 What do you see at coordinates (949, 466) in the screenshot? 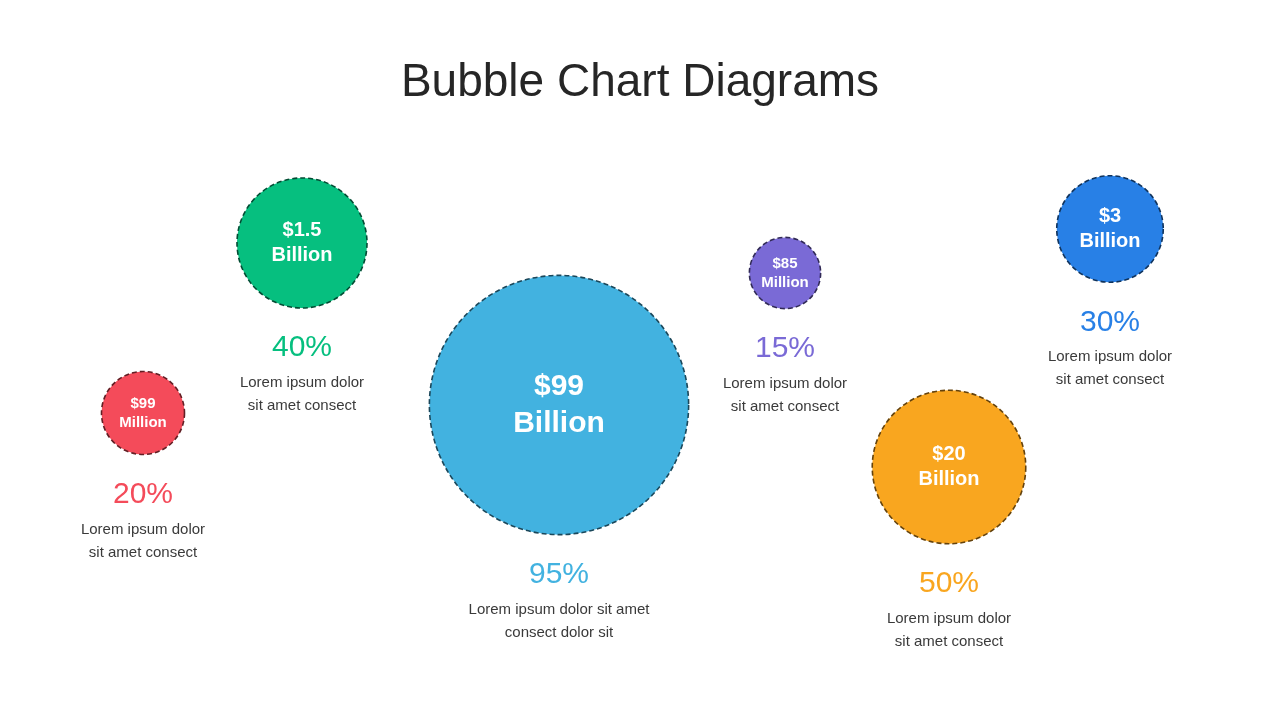
I see `category-label: $20 Billion` at bounding box center [949, 466].